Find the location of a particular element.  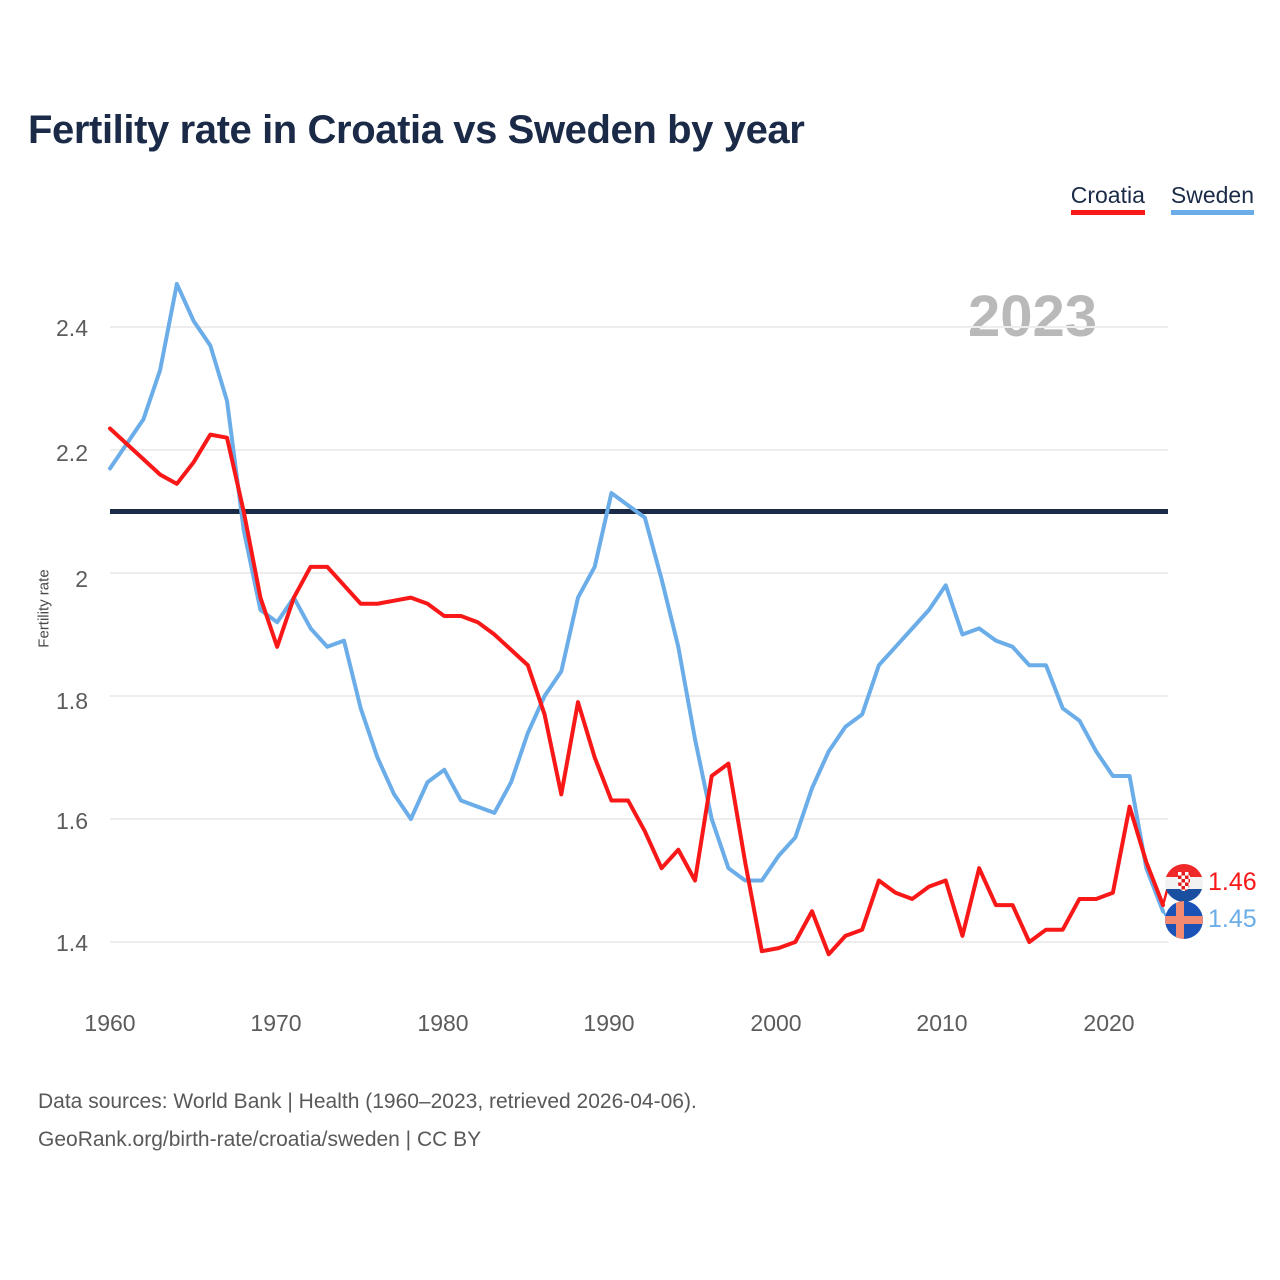

legend-swatch-croatia is located at coordinates (1107, 212).